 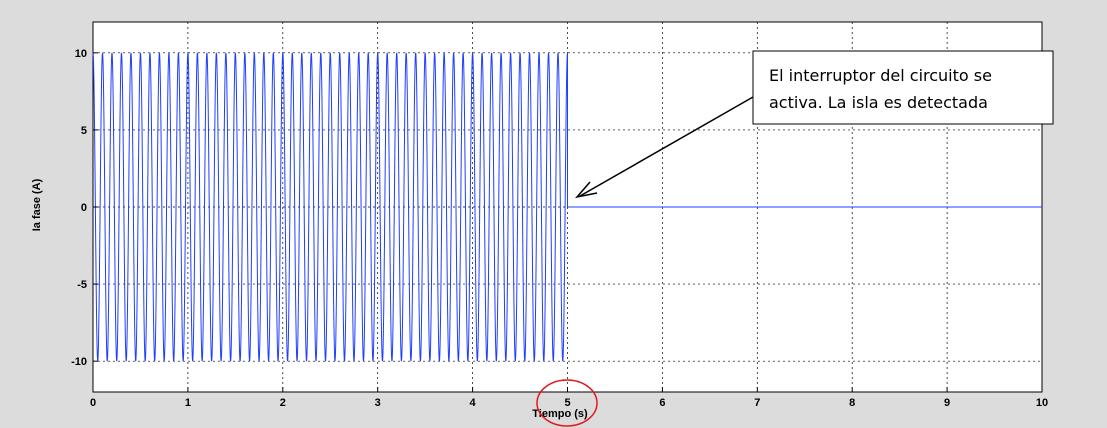 What do you see at coordinates (757, 403) in the screenshot?
I see `x-tick-label: 7` at bounding box center [757, 403].